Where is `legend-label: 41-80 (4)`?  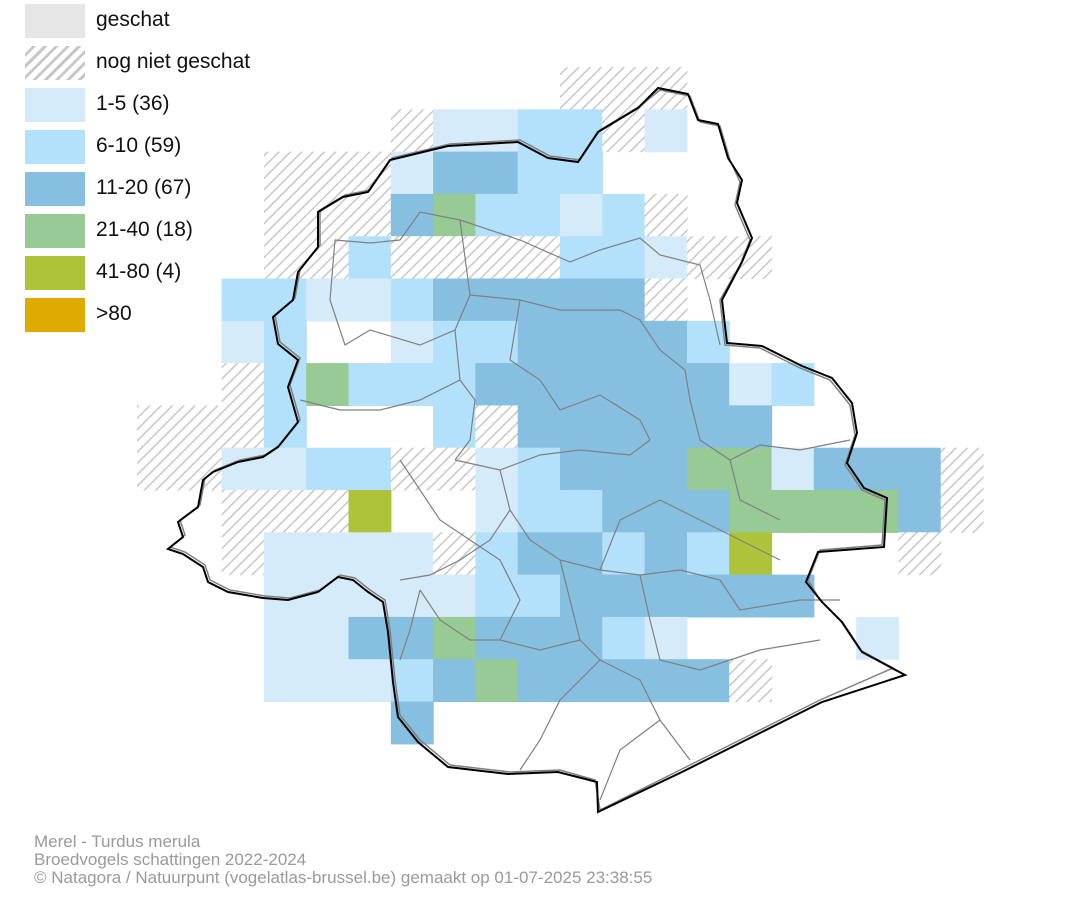
legend-label: 41-80 (4) is located at coordinates (139, 271).